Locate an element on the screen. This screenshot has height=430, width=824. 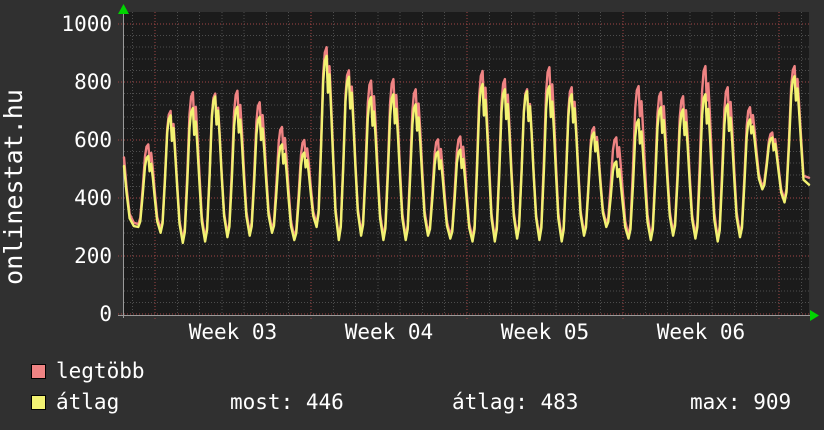
x-tick-label: Week 05 is located at coordinates (545, 332).